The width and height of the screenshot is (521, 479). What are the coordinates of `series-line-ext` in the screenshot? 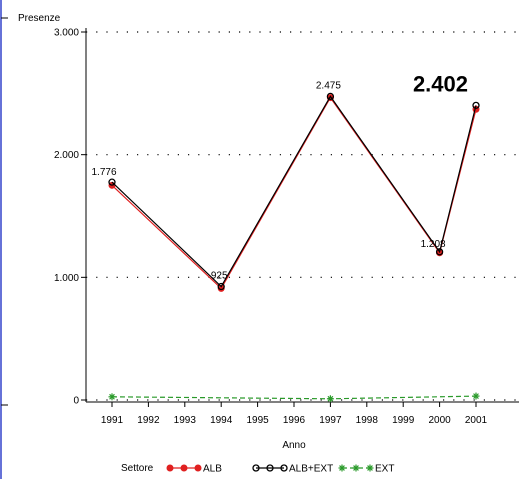 It's located at (294, 397).